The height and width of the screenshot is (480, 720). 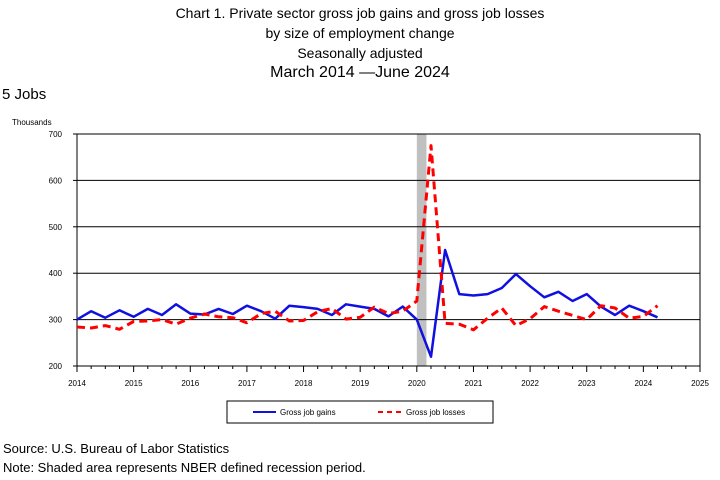 What do you see at coordinates (32, 122) in the screenshot?
I see `y-axis-units-label: Thousands` at bounding box center [32, 122].